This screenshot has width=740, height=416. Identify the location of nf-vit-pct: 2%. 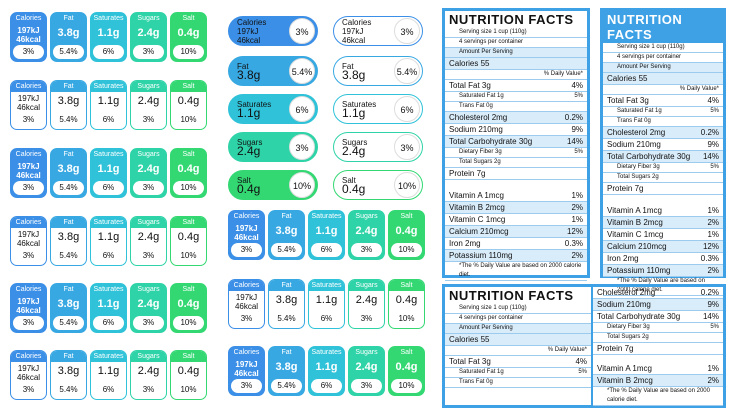
(577, 207).